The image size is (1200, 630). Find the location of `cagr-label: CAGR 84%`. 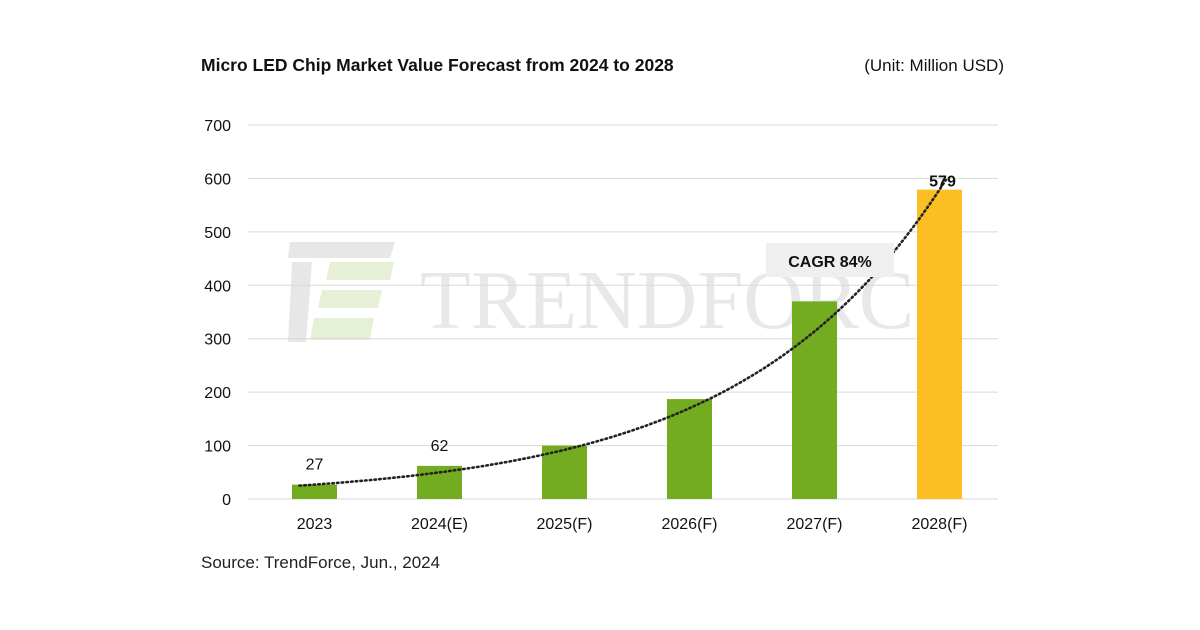

cagr-label: CAGR 84% is located at coordinates (830, 262).